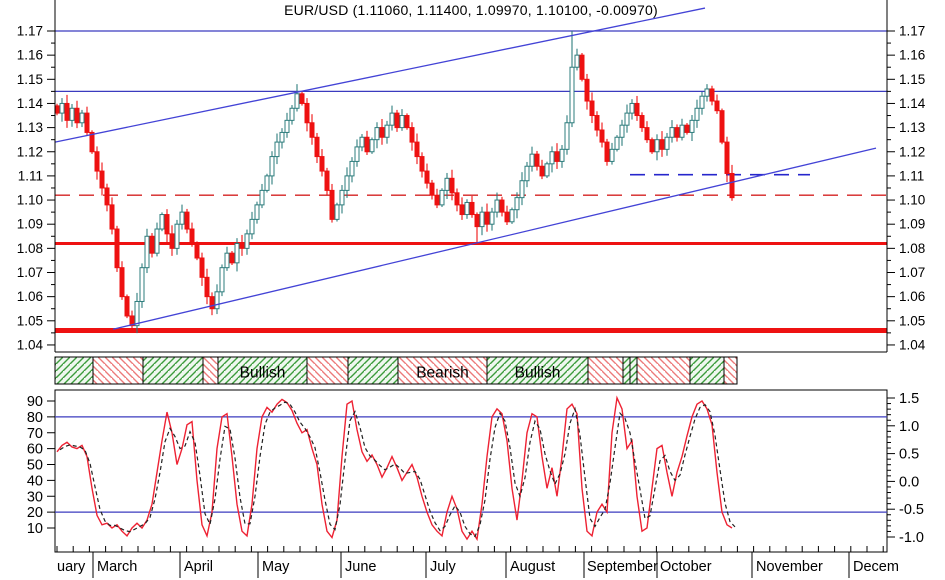  I want to click on price-tick-label: 1.14, so click(30, 103).